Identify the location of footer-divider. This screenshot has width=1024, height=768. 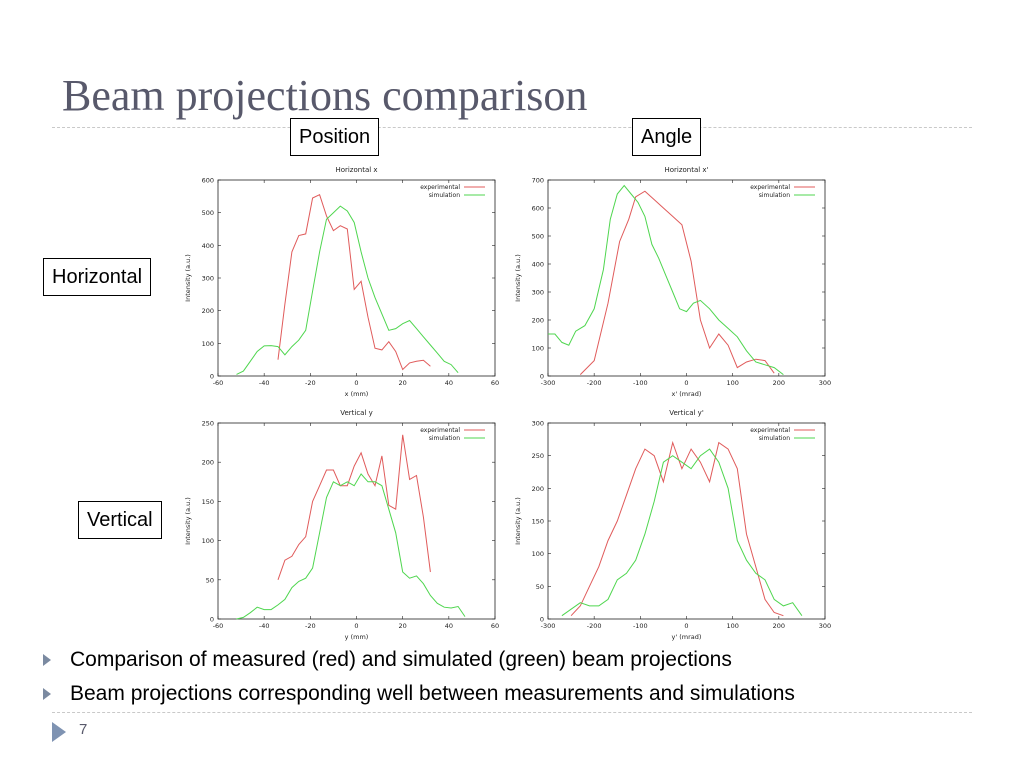
(512, 712).